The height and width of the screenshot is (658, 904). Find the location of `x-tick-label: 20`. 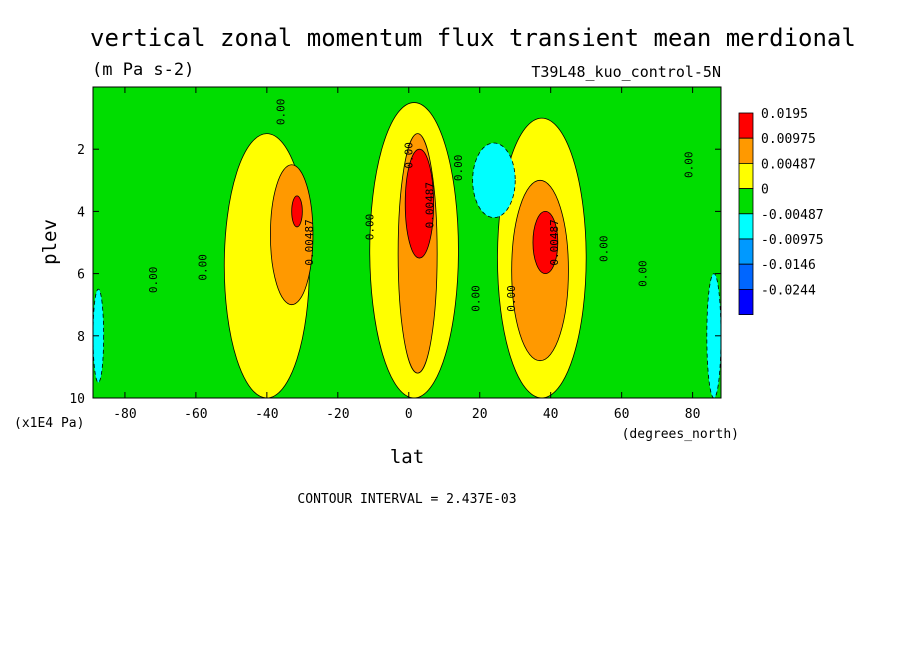

x-tick-label: 20 is located at coordinates (480, 414).